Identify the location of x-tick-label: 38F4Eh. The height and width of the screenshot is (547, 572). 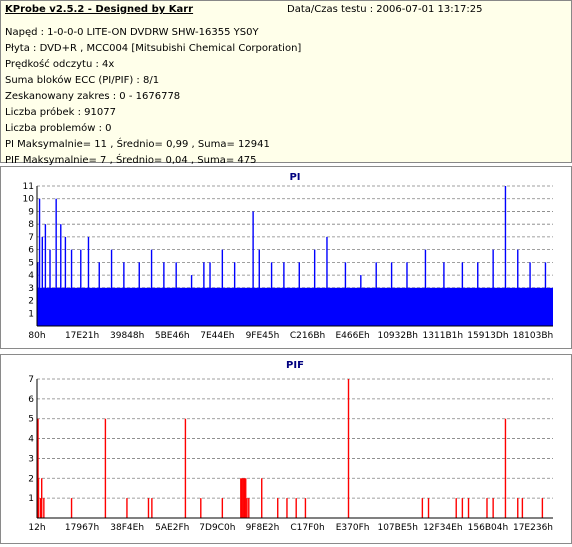
(127, 528).